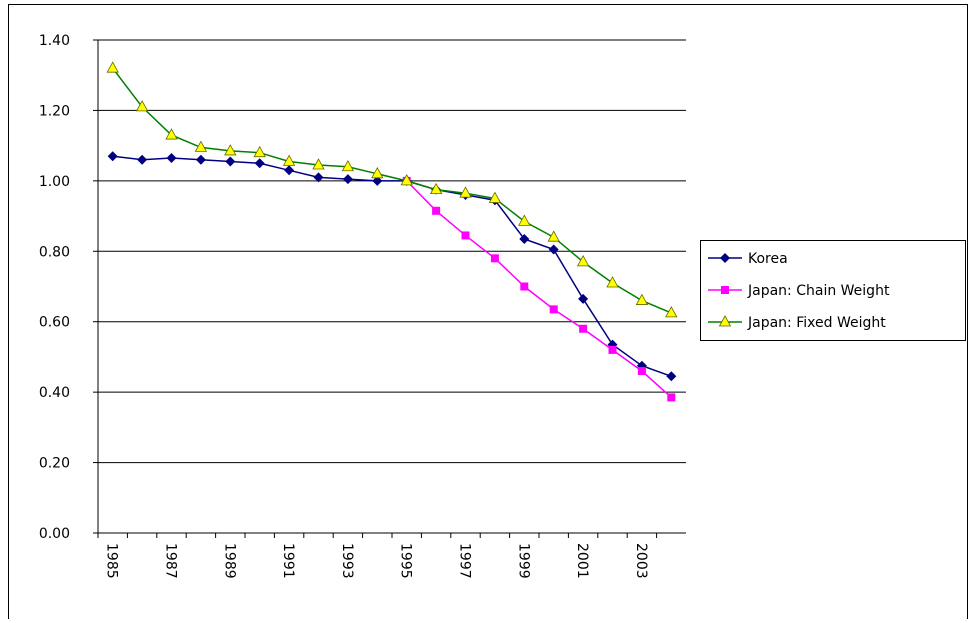  What do you see at coordinates (465, 561) in the screenshot?
I see `x-tick-label: 1997` at bounding box center [465, 561].